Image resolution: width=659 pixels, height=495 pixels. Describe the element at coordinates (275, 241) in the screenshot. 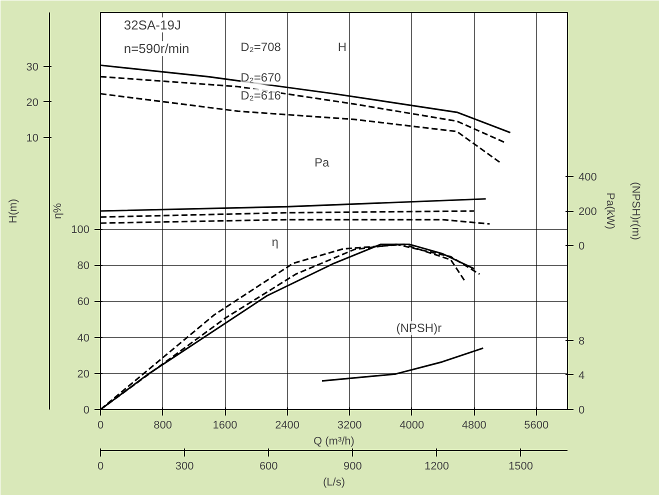

I see `annotation: η` at that location.